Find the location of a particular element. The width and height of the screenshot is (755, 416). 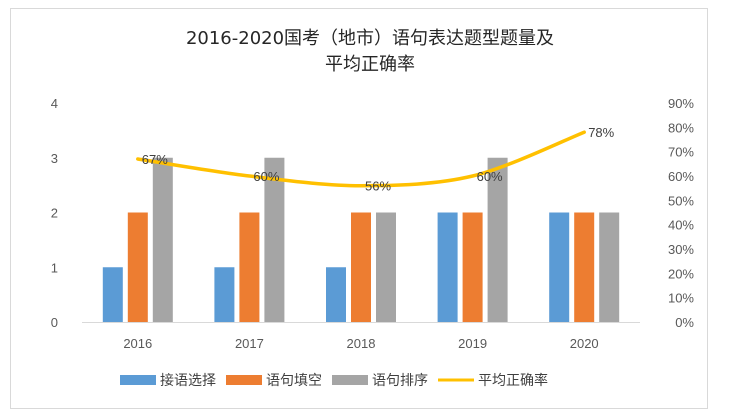

y-right-tick-label: 90% is located at coordinates (681, 103).